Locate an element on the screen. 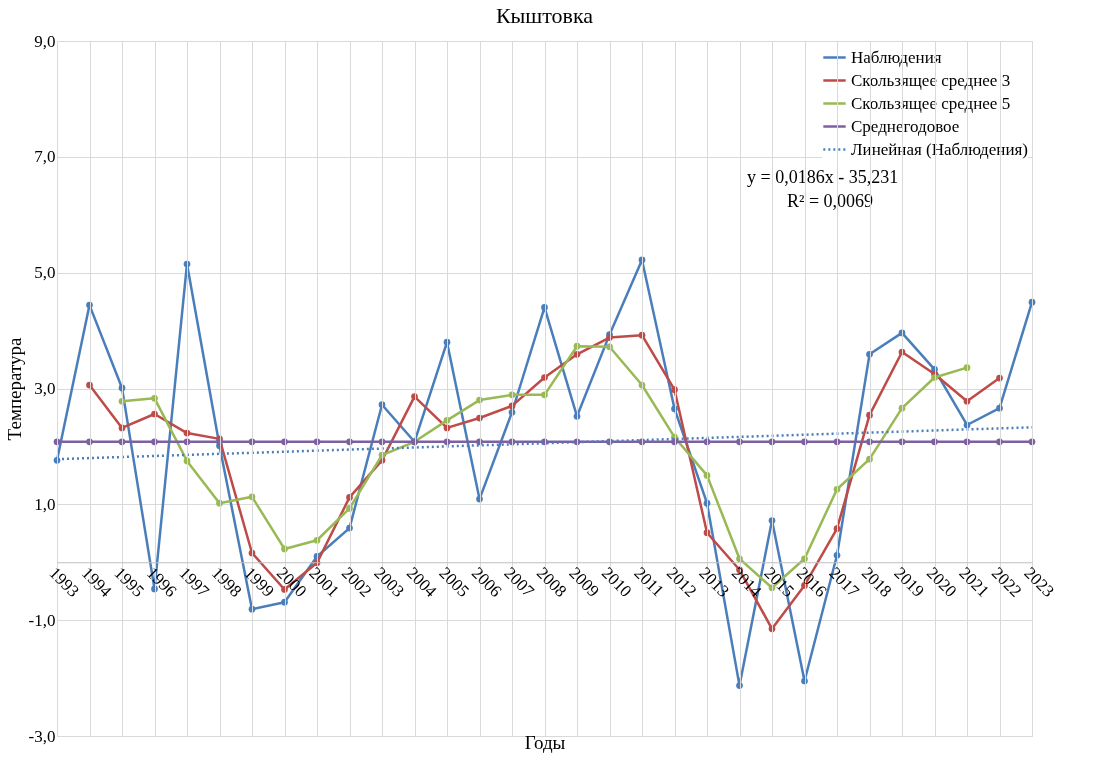 The height and width of the screenshot is (783, 1099). legend-label: Скользящее среднее 3 is located at coordinates (931, 80).